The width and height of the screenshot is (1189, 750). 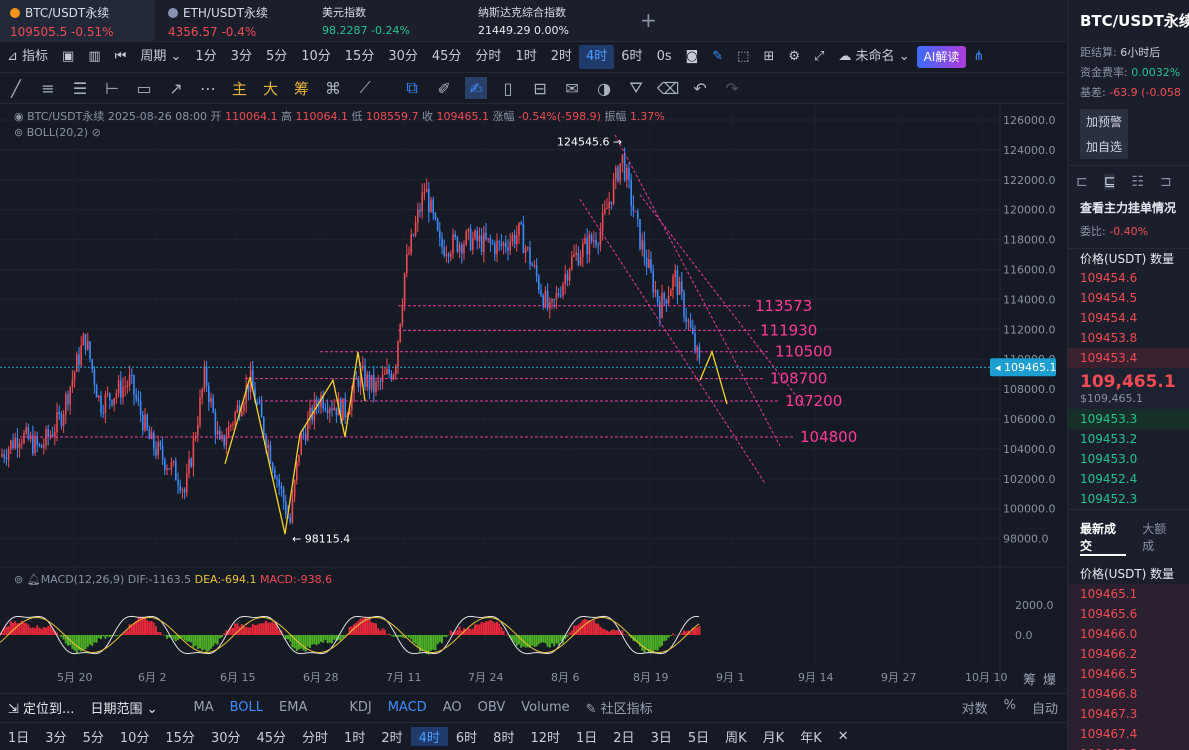 What do you see at coordinates (56, 738) in the screenshot?
I see `timeframe-1: 3分` at bounding box center [56, 738].